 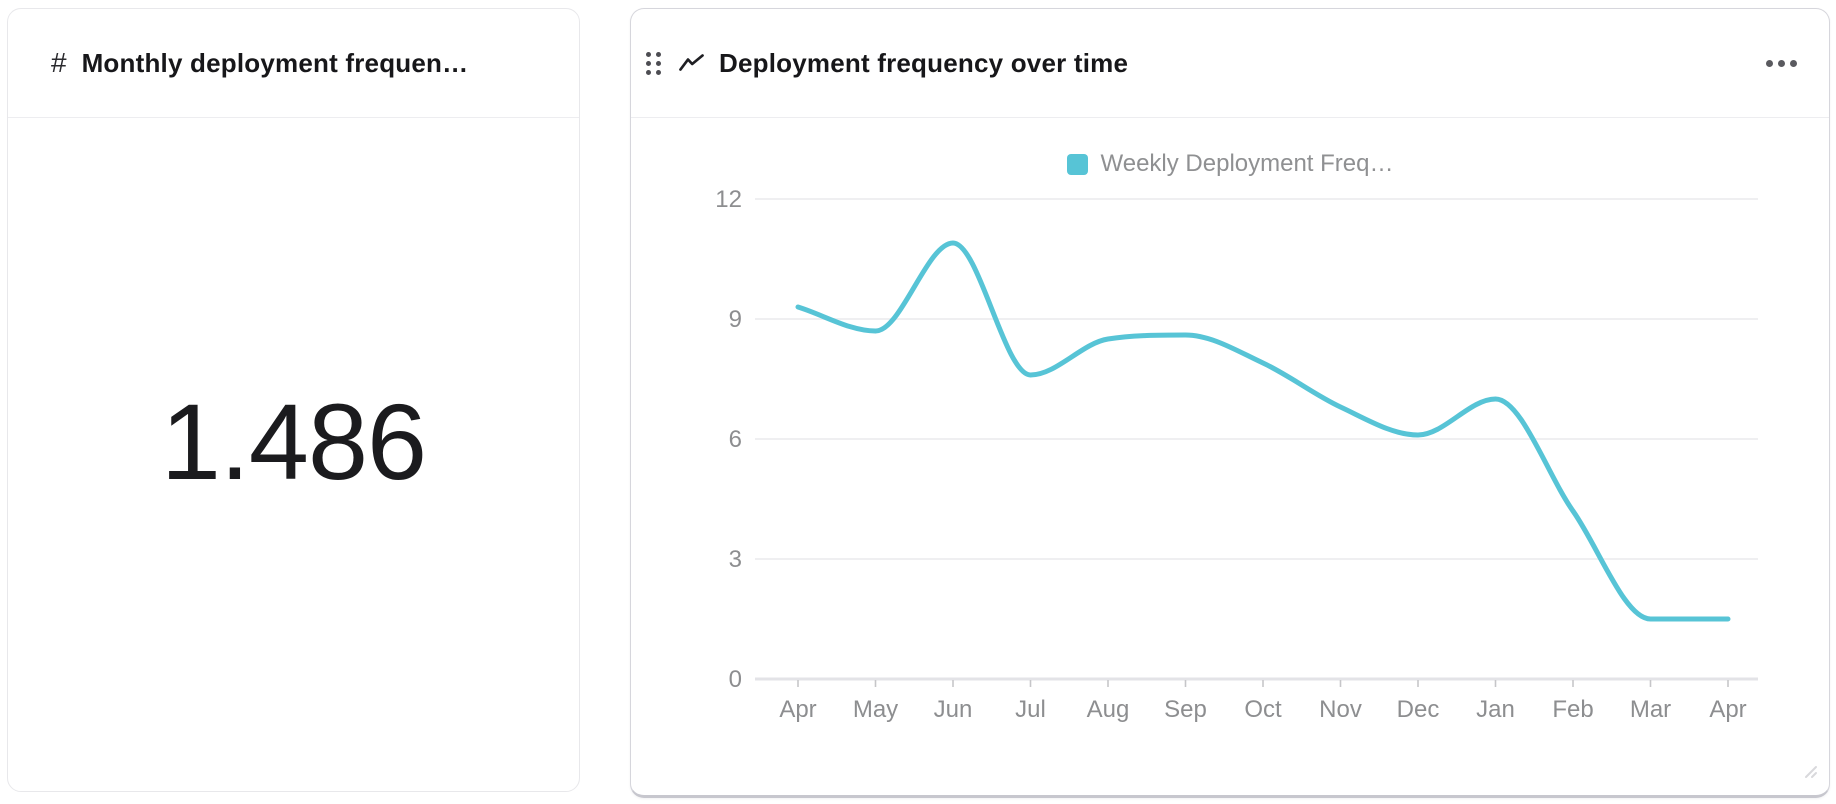 What do you see at coordinates (1185, 709) in the screenshot?
I see `x-axis-label: Sep` at bounding box center [1185, 709].